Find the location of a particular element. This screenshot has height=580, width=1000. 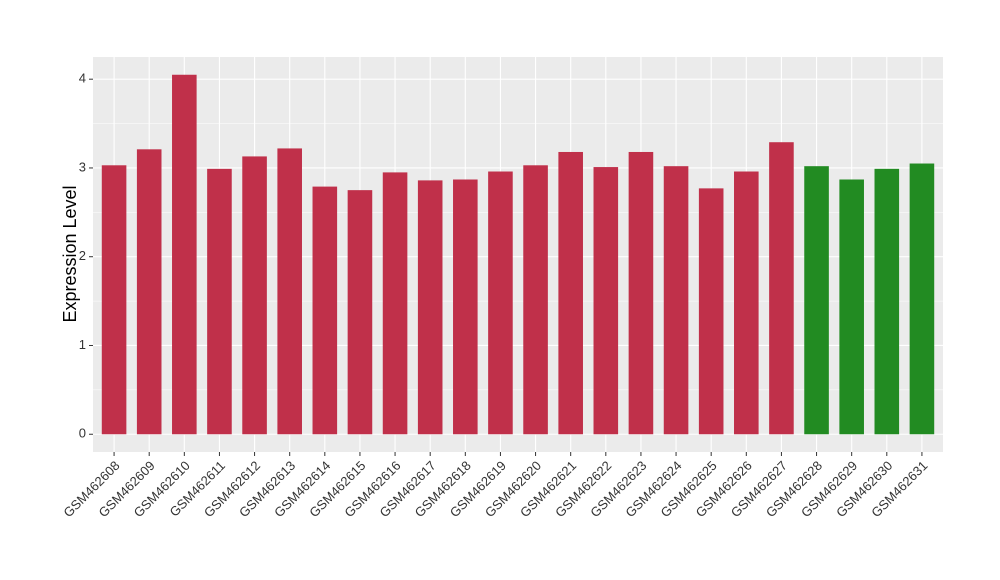

y-tick-label: 3 is located at coordinates (82, 166).